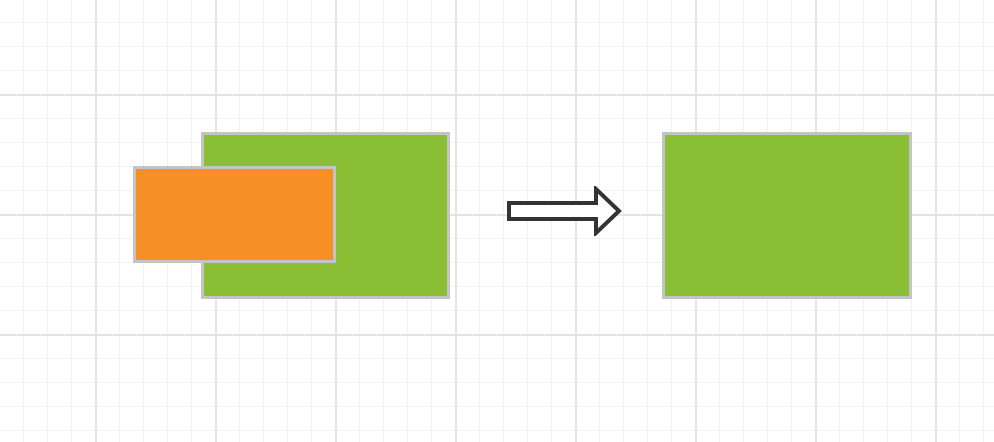 Image resolution: width=994 pixels, height=442 pixels. I want to click on arrow-shape, so click(564, 211).